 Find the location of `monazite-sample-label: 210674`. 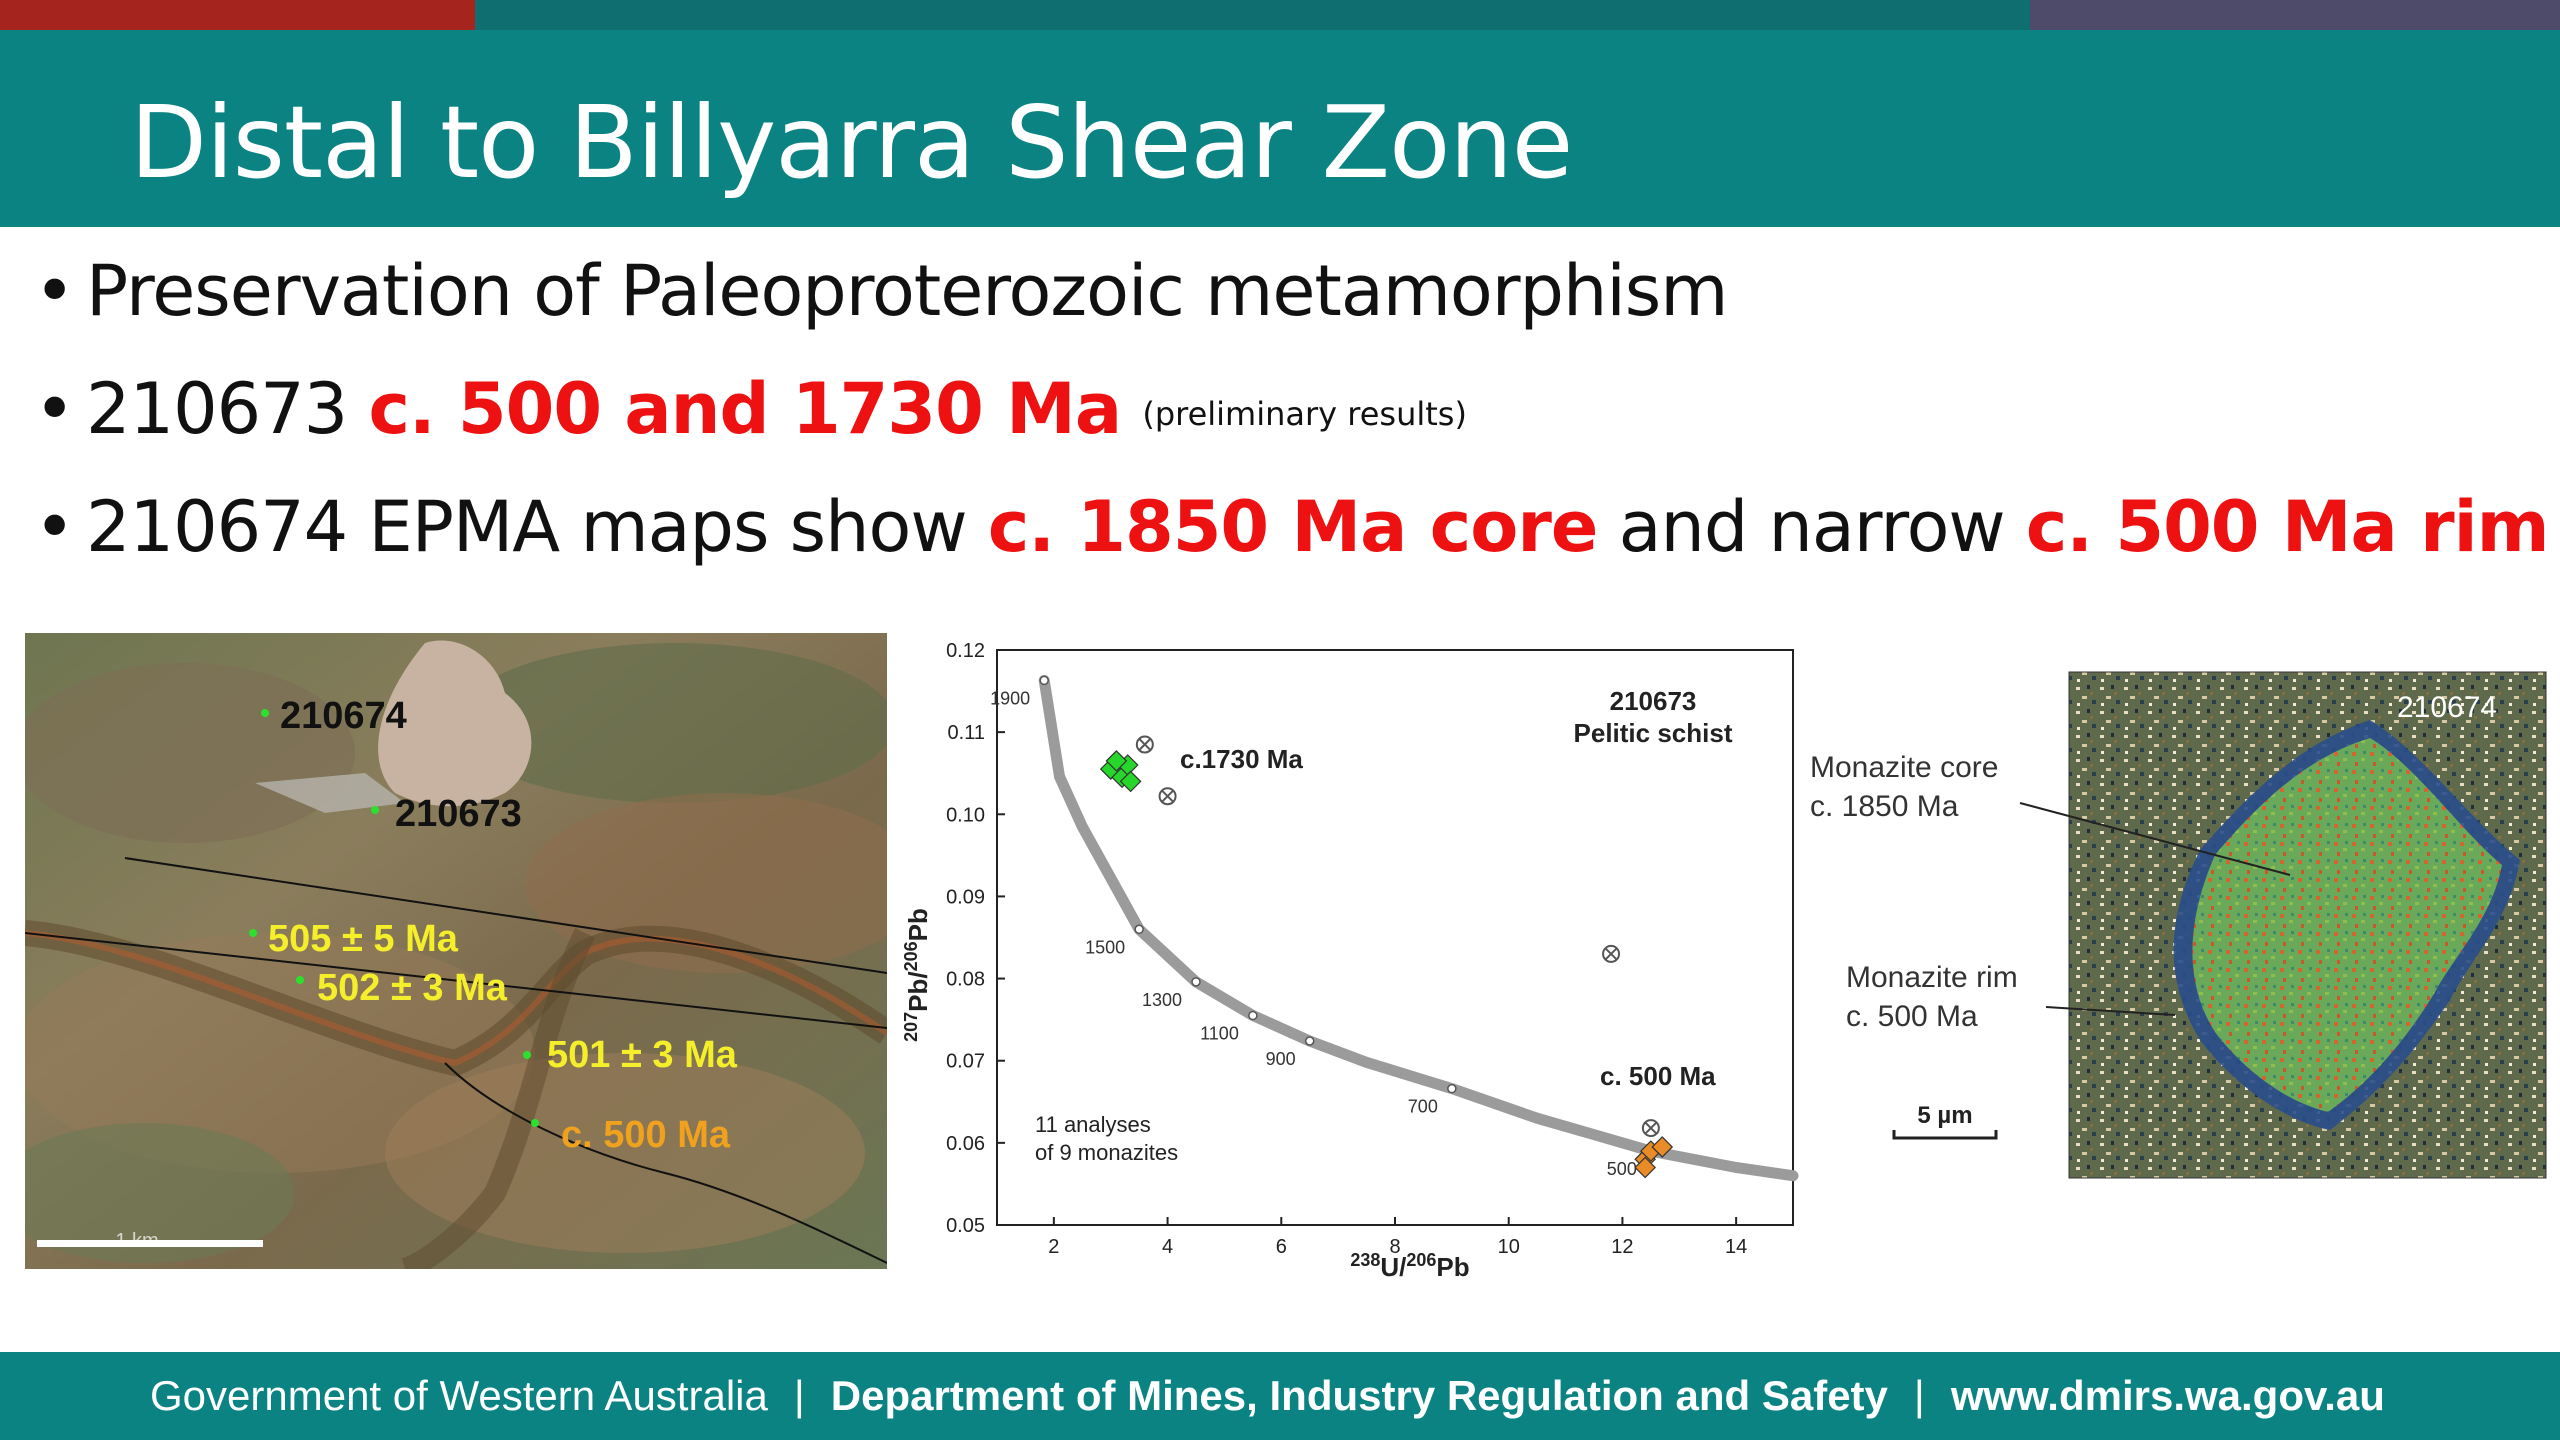

monazite-sample-label: 210674 is located at coordinates (2447, 707).